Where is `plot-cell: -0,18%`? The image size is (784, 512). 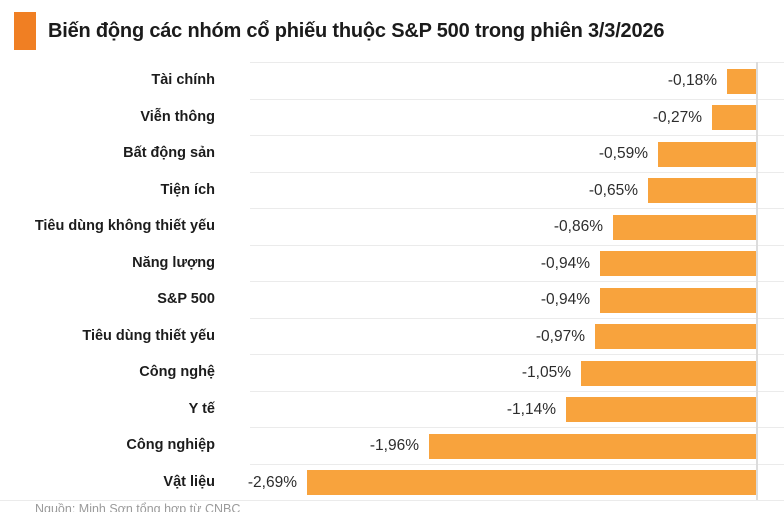
plot-cell: -0,18% is located at coordinates (517, 80).